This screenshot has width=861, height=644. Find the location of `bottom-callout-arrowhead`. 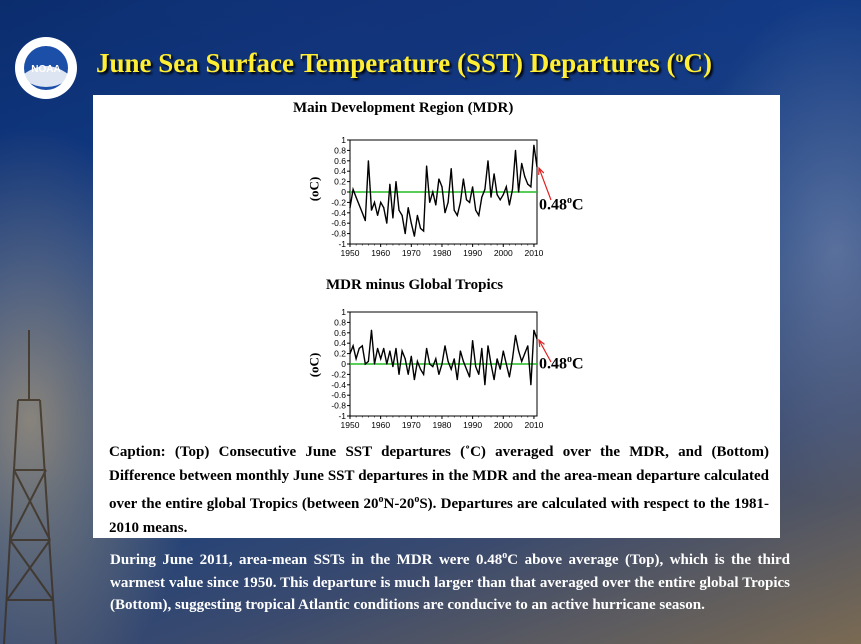

bottom-callout-arrowhead is located at coordinates (541, 343).